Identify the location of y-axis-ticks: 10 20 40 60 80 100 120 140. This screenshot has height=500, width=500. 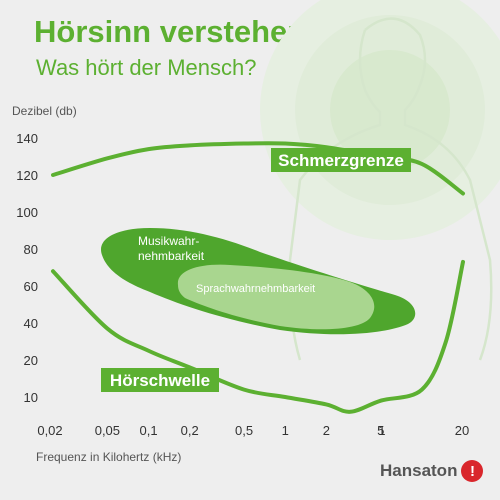
(27, 268).